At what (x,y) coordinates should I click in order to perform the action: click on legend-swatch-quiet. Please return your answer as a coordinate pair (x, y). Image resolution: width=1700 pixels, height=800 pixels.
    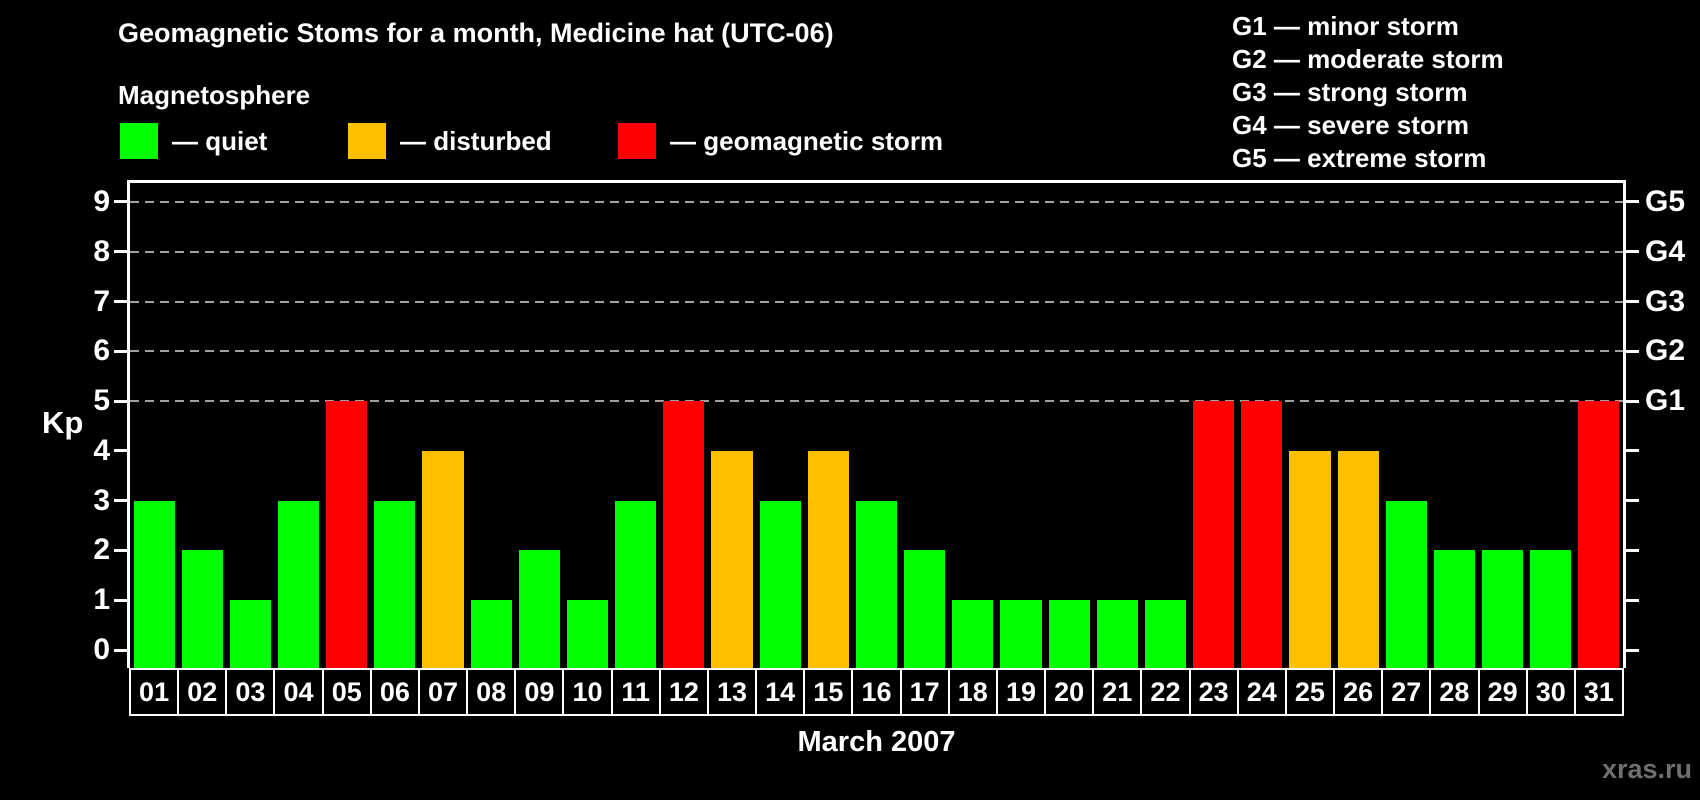
    Looking at the image, I should click on (139, 141).